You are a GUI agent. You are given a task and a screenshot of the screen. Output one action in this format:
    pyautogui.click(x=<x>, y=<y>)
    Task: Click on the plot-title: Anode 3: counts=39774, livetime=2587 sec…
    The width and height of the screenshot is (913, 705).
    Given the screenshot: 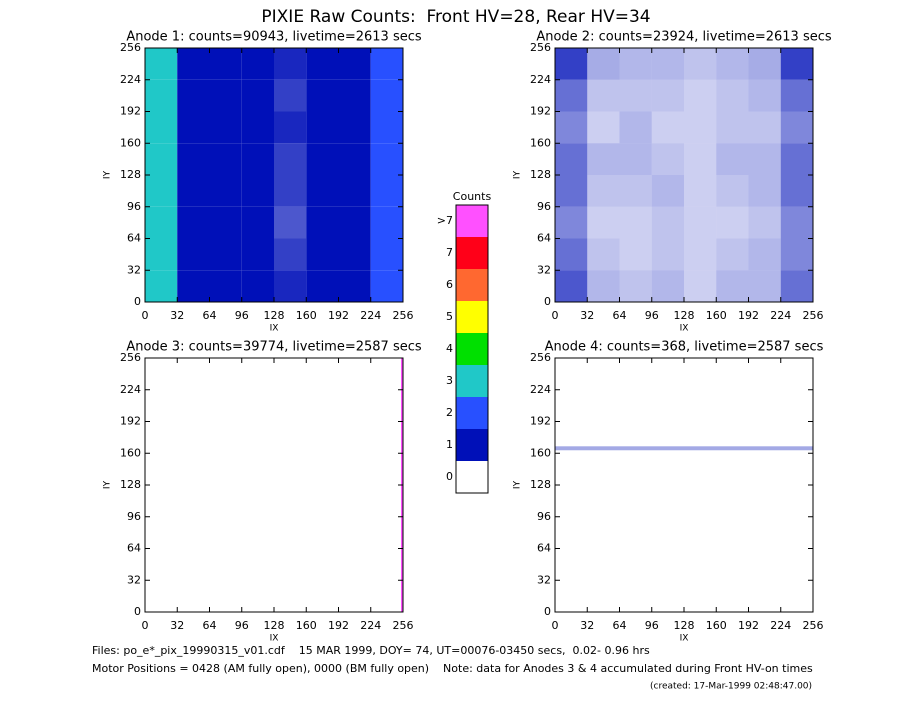 What is the action you would take?
    pyautogui.click(x=274, y=347)
    